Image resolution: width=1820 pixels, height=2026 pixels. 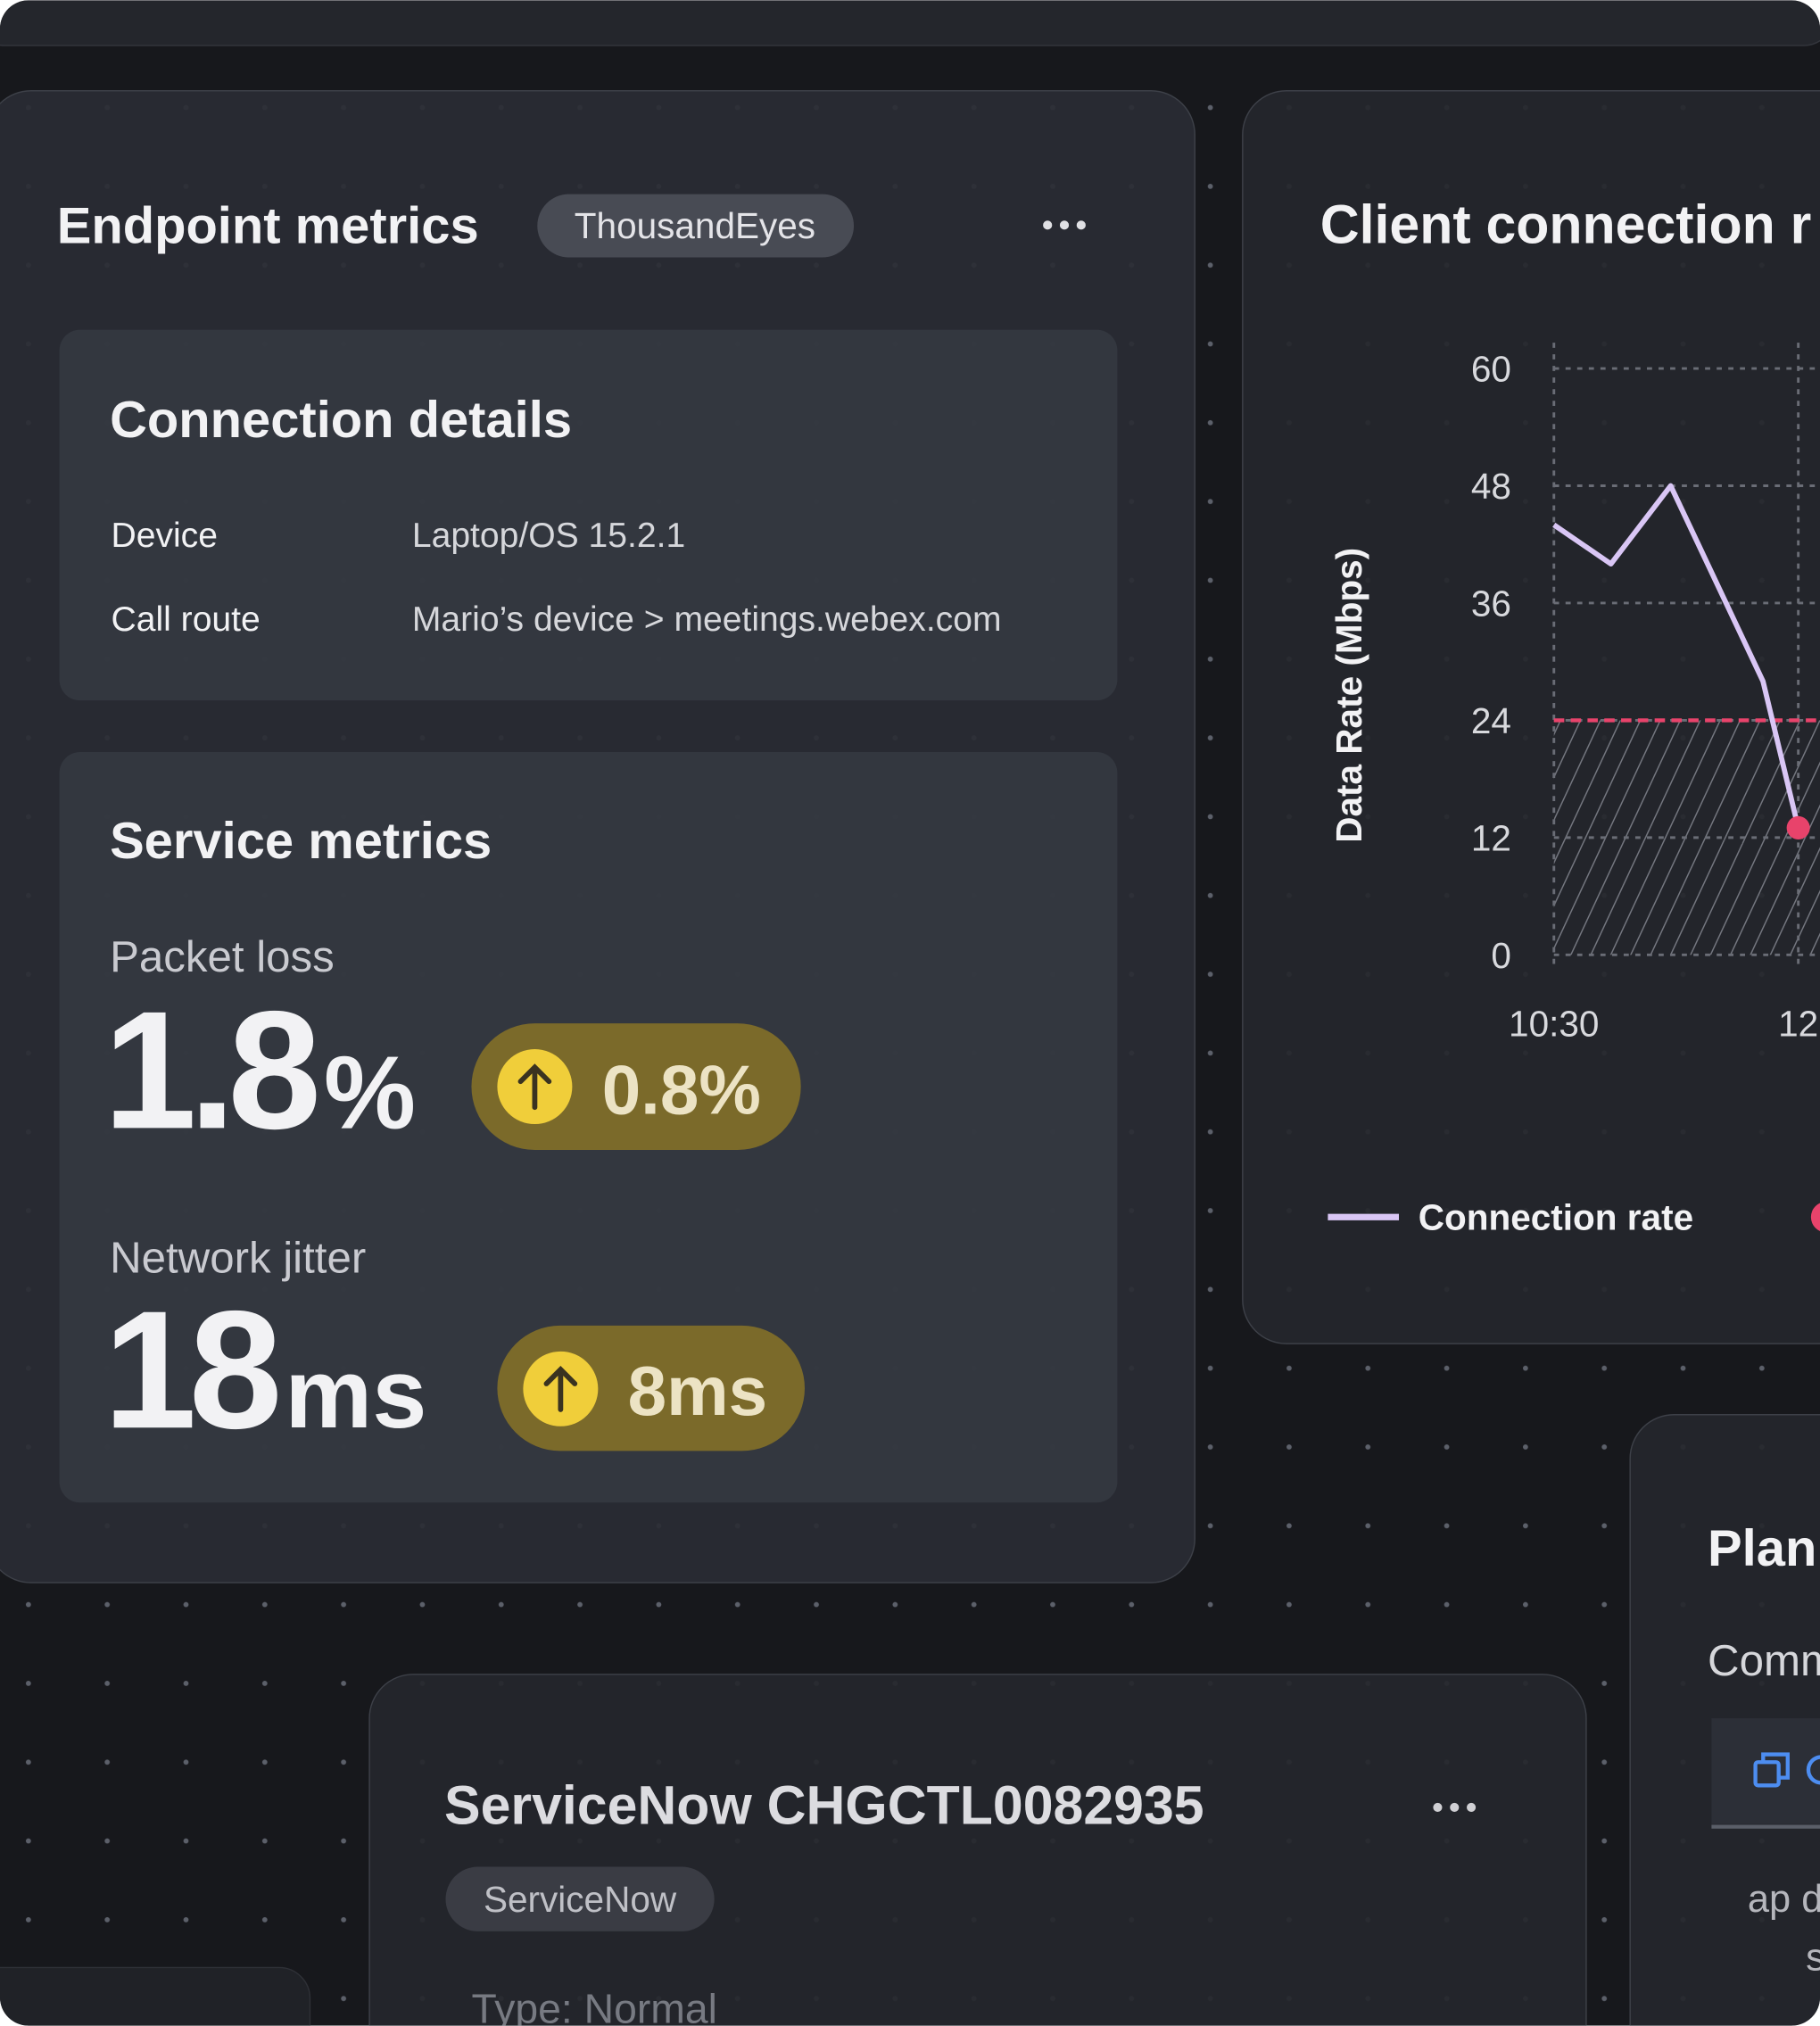 I want to click on card-title: ServiceNow CHGCTL0082935, so click(x=824, y=1805).